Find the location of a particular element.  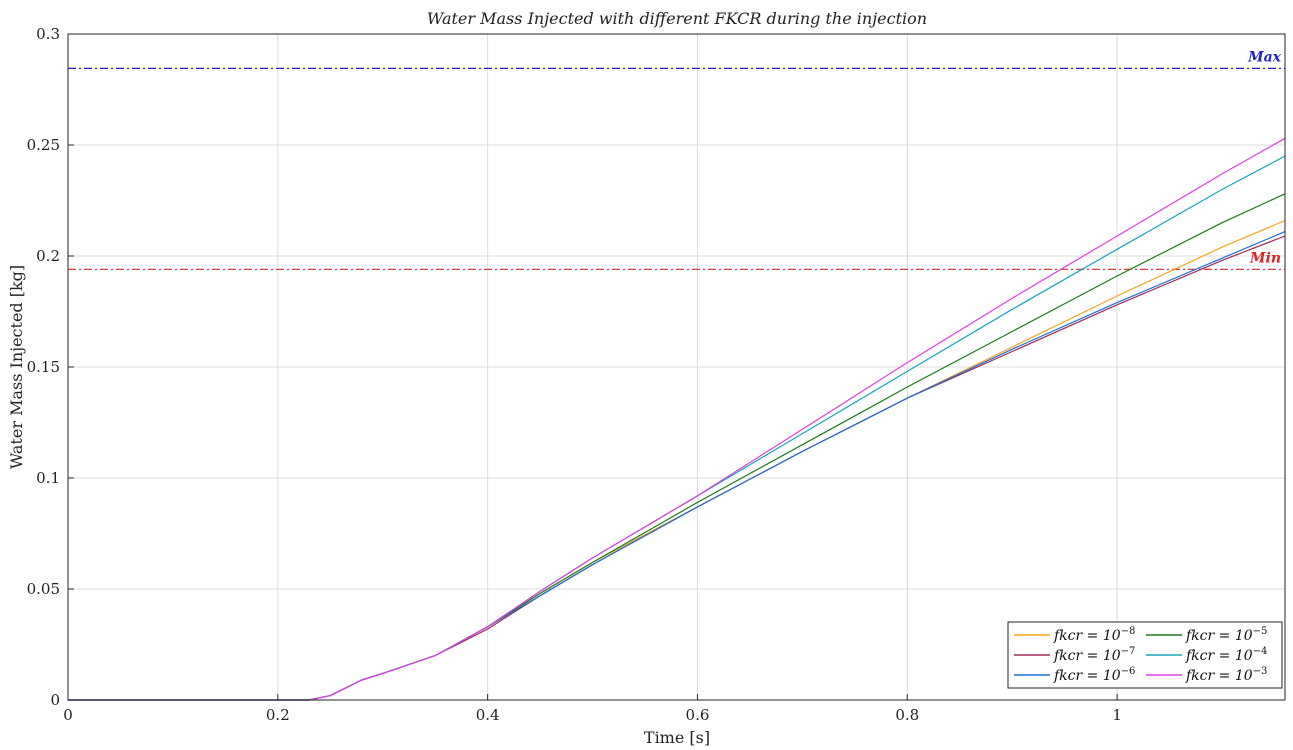

y-tick-label: 0.1 is located at coordinates (48, 478).